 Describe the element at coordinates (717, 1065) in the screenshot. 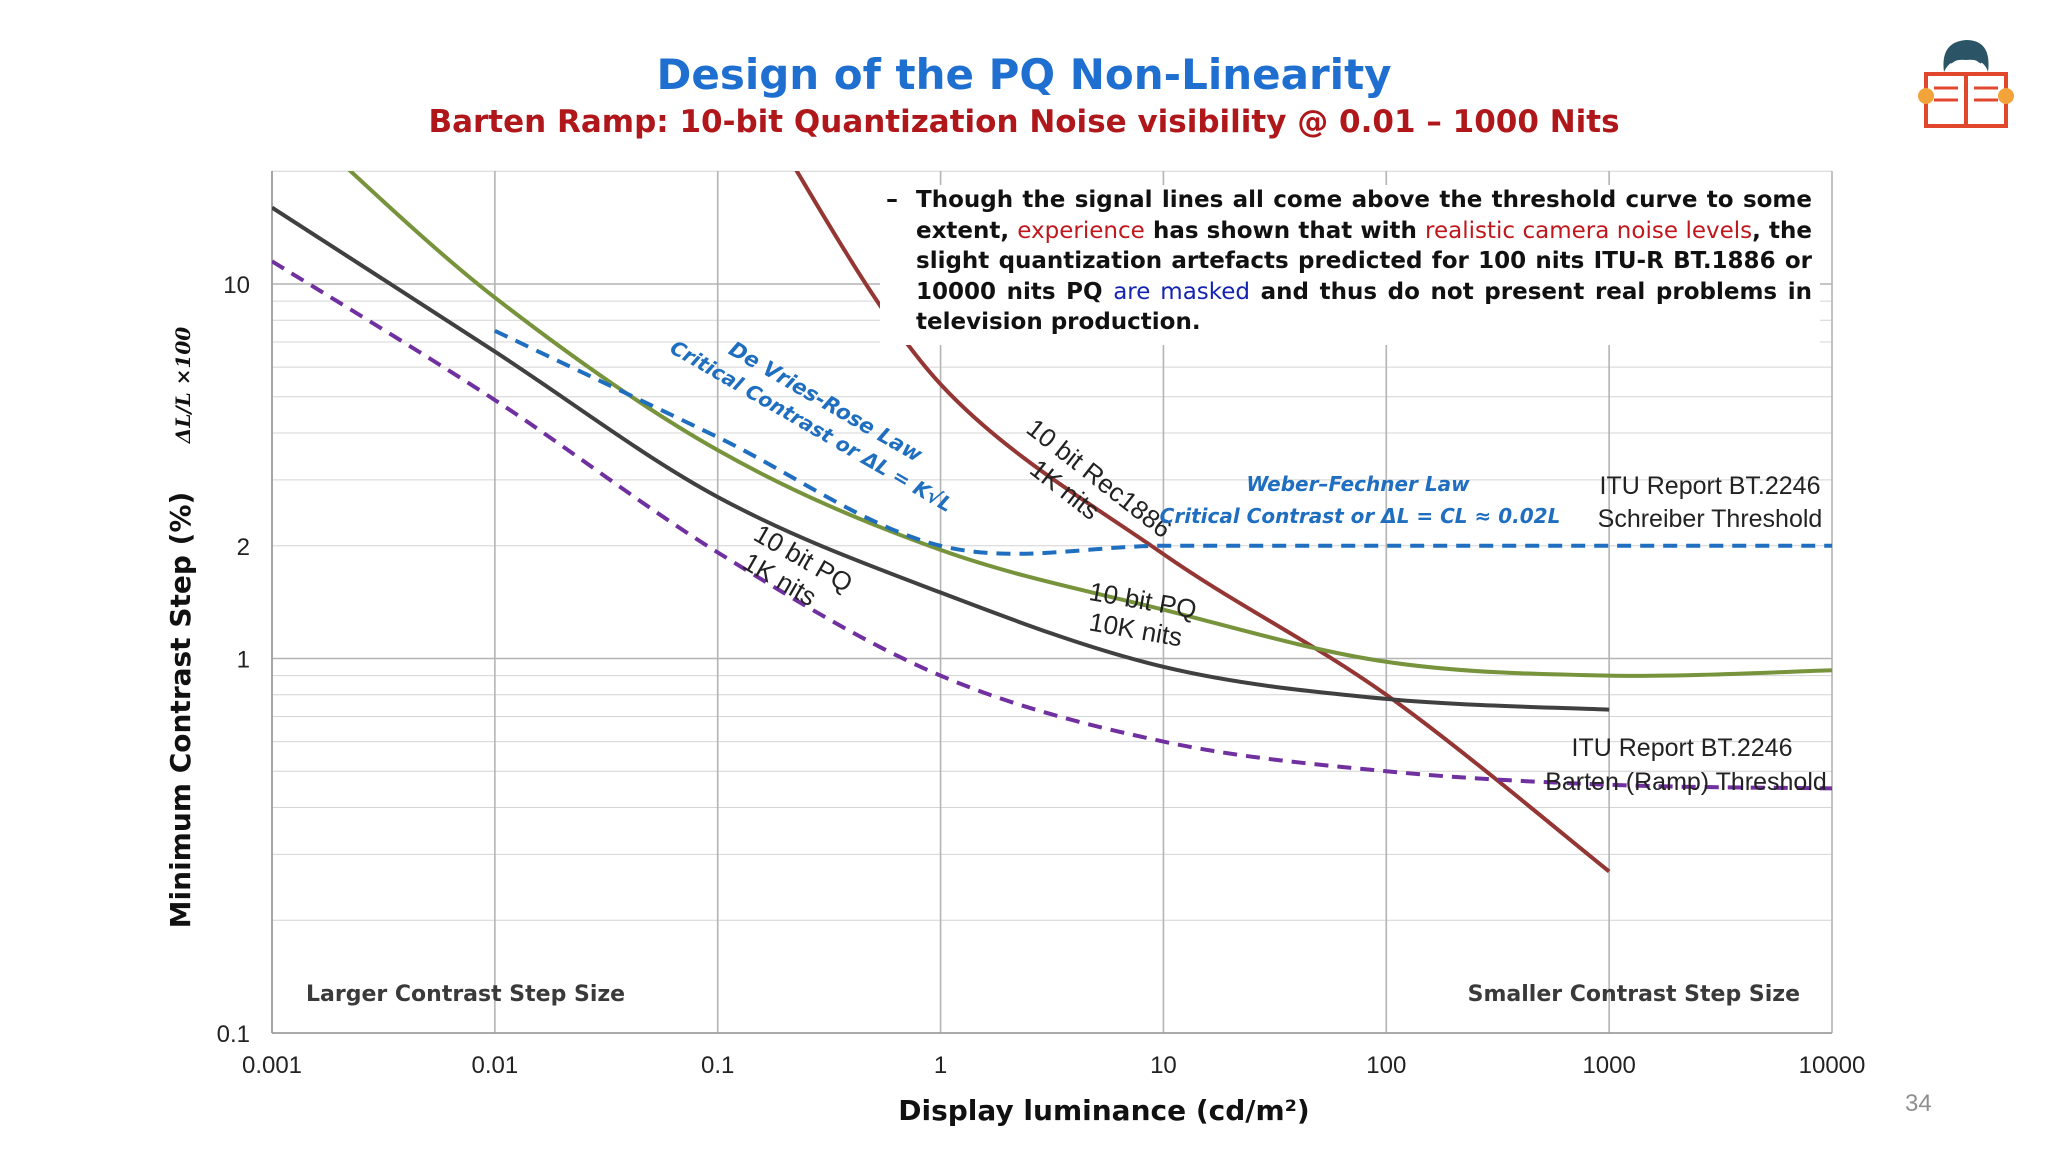

I see `x-tick-label: 0.1` at that location.